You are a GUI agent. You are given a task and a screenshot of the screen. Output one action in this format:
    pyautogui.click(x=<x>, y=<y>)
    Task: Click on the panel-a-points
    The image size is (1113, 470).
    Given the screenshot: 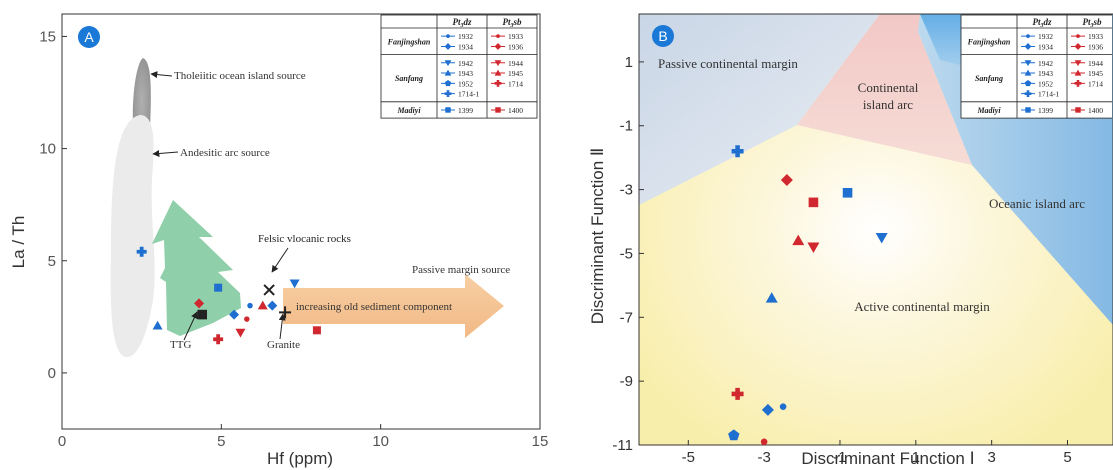 What is the action you would take?
    pyautogui.click(x=228, y=295)
    